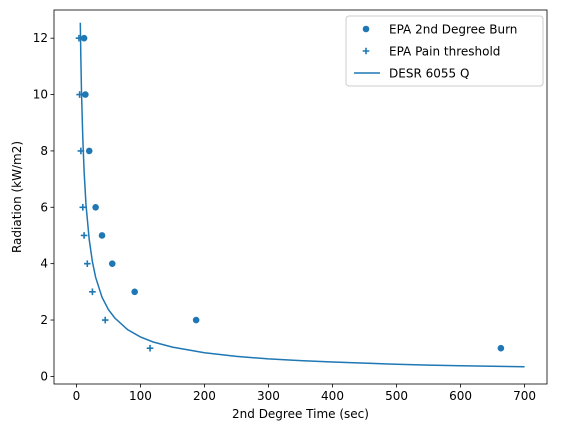 This screenshot has height=432, width=562. Describe the element at coordinates (17, 197) in the screenshot. I see `y-axis-label: Radiation (kW/m2)` at that location.